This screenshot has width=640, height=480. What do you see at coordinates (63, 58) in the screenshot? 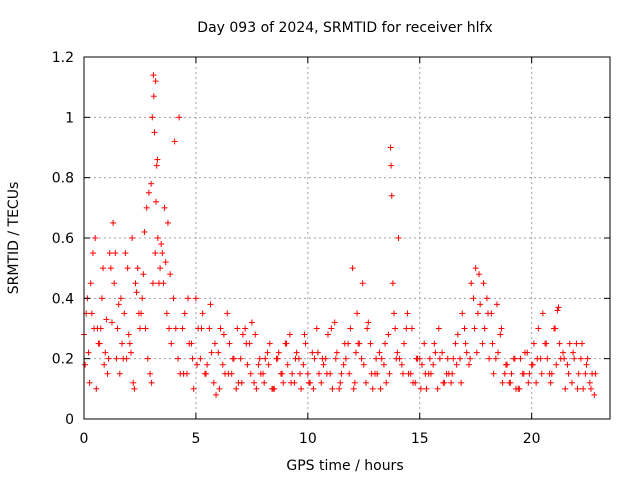
I see `y-tick-label: 1.2` at bounding box center [63, 58].